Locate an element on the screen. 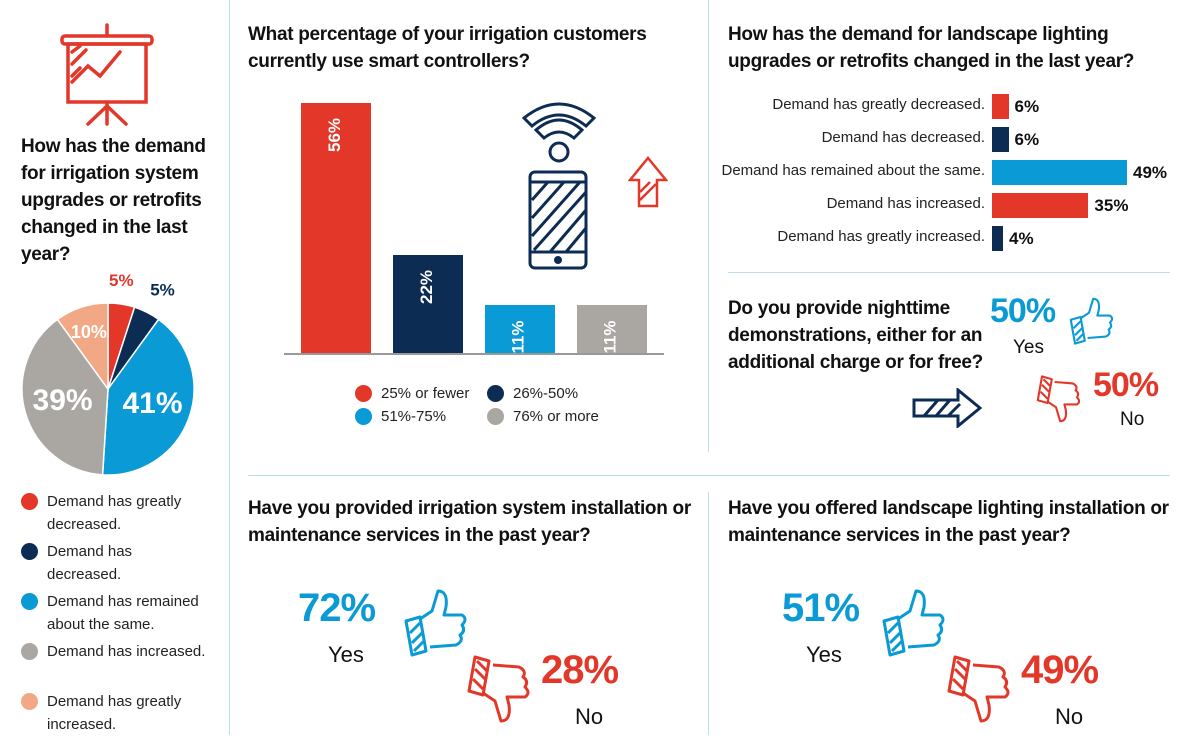  pie-data-label: 39% is located at coordinates (63, 400).